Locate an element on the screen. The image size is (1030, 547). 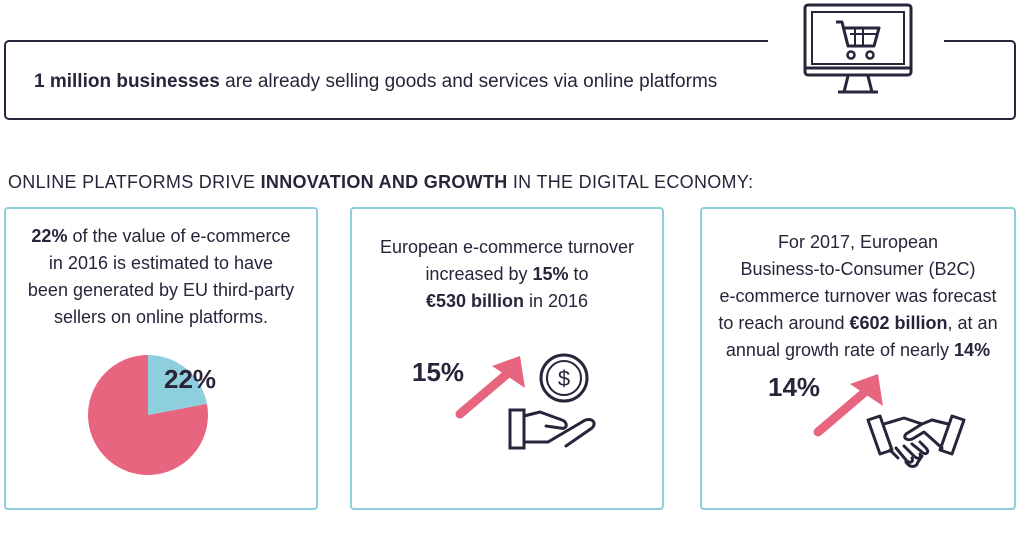
coin-in-hand-icon: $ is located at coordinates (552, 401).